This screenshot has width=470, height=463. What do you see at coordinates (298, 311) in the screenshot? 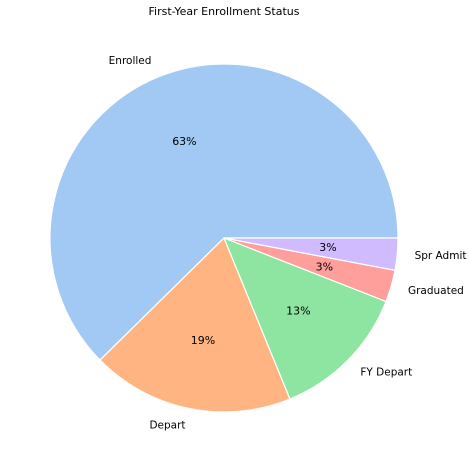
I see `pct-label-fy-depart: 13%` at bounding box center [298, 311].